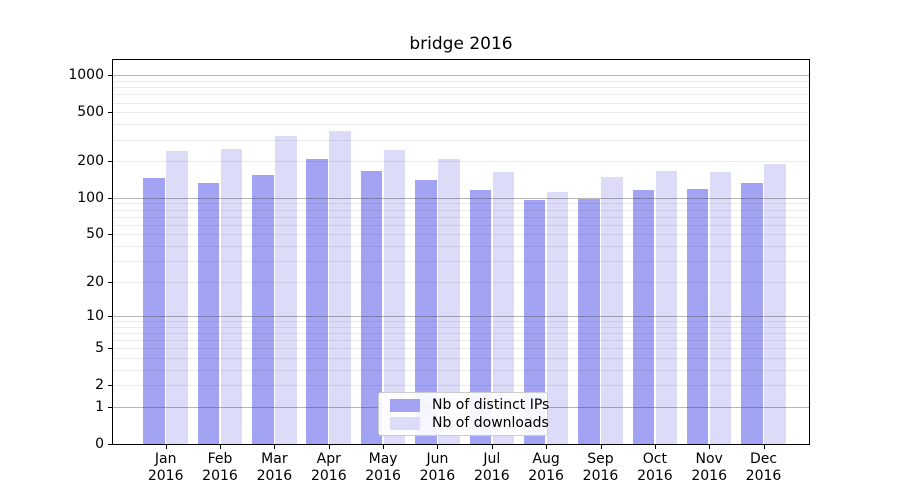  Describe the element at coordinates (99, 385) in the screenshot. I see `y-tick-label-2: 2` at that location.